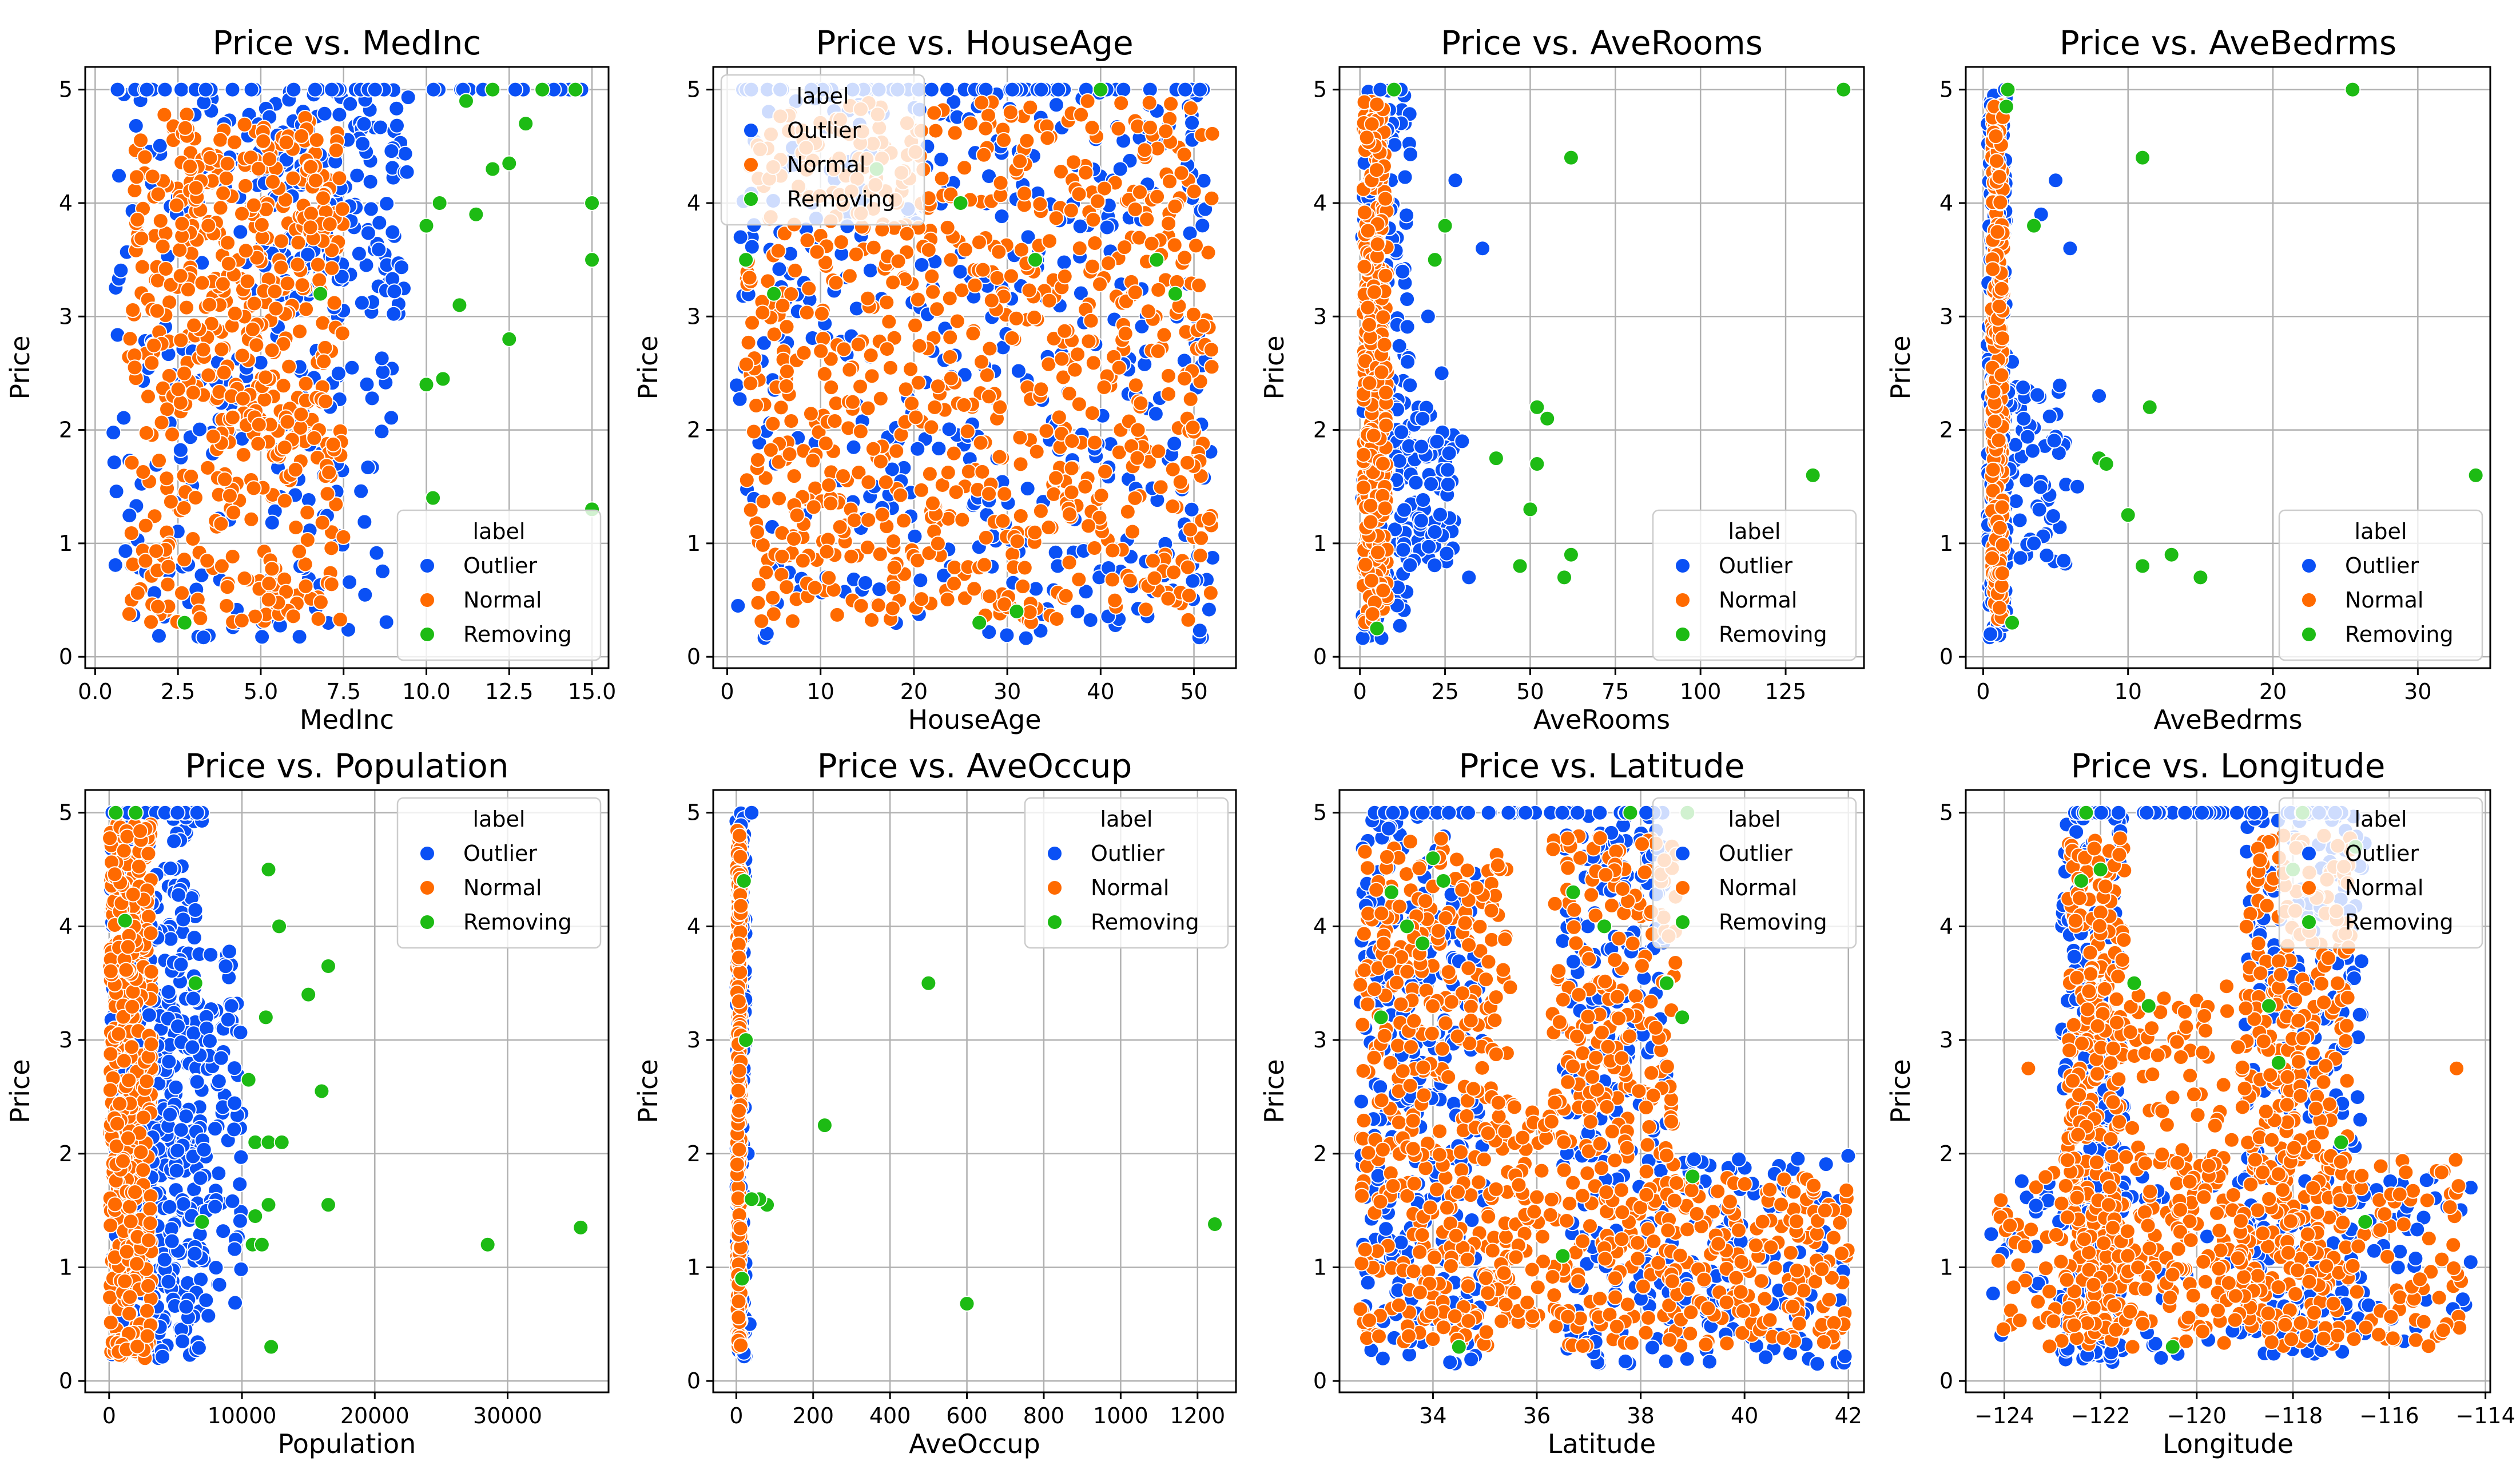 The height and width of the screenshot is (1473, 2520). What do you see at coordinates (66, 203) in the screenshot?
I see `y-tick-label: 4` at bounding box center [66, 203].